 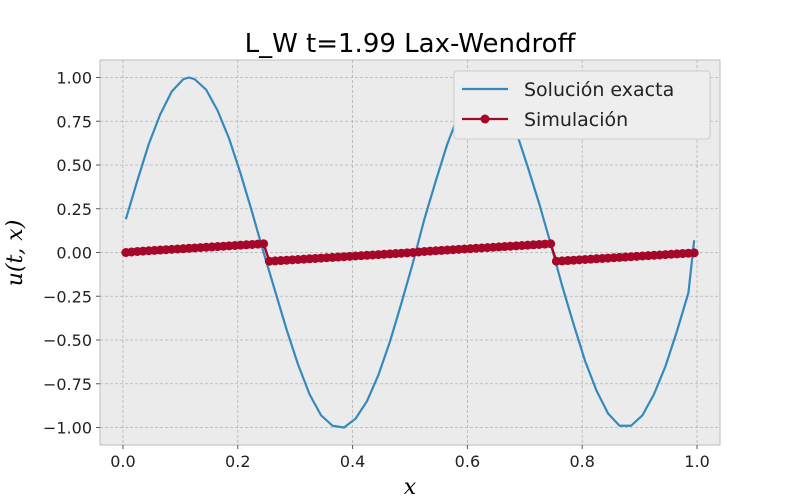 I want to click on x-tick-label: 0.2, so click(x=237, y=461).